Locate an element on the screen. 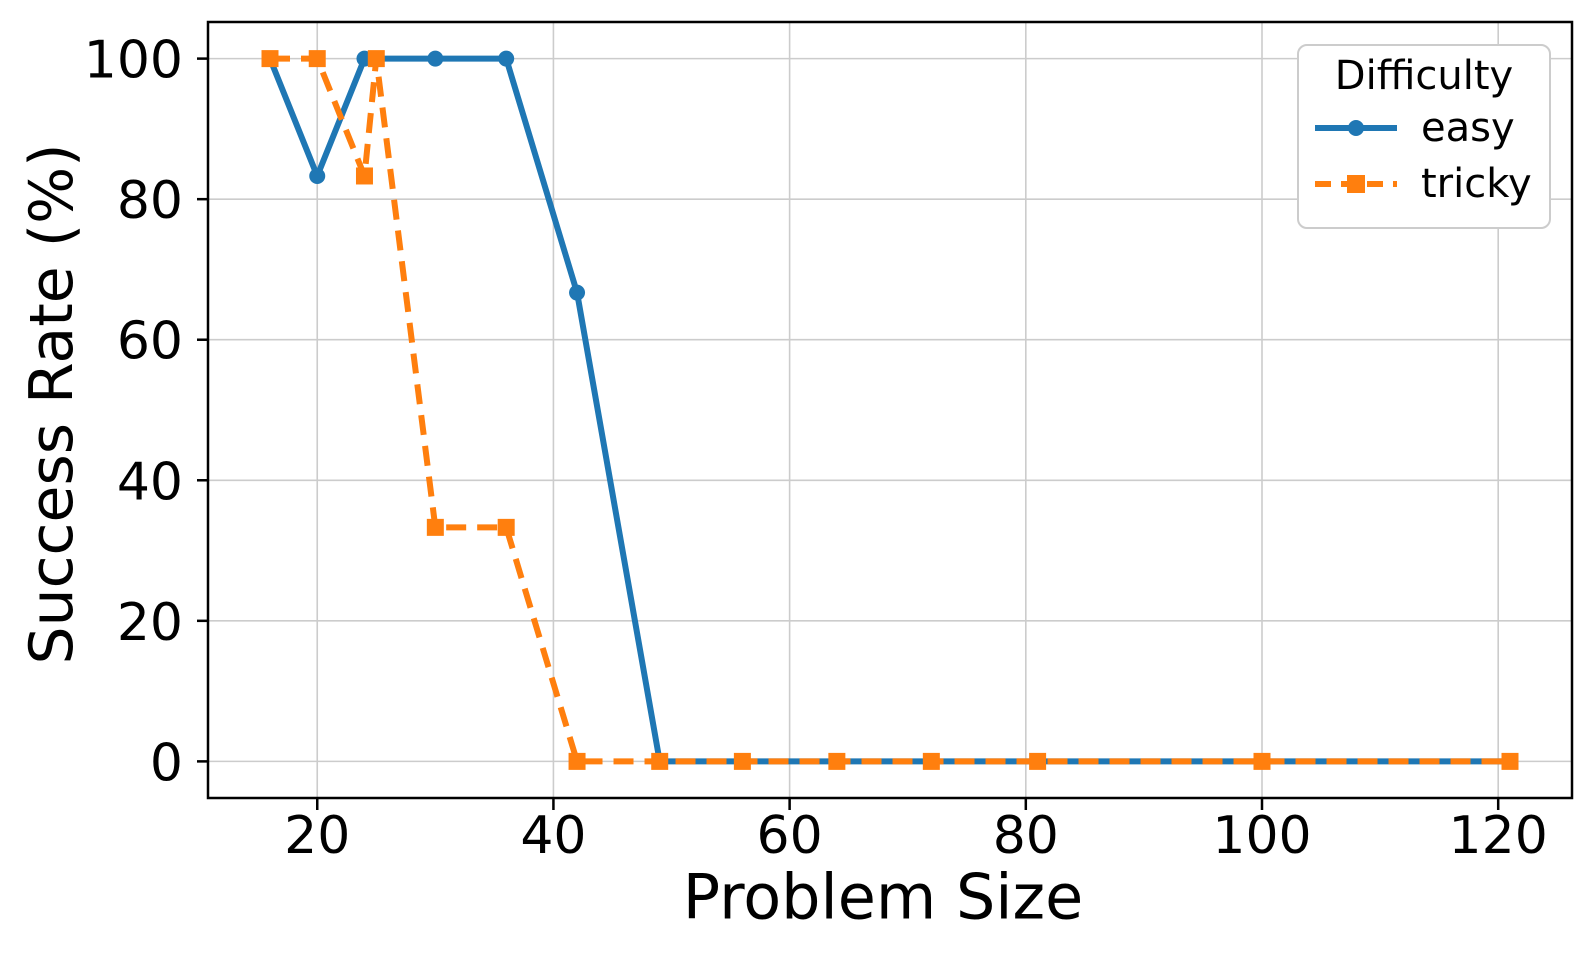 The image size is (1594, 957). y-axis-label: Success Rate (%) is located at coordinates (52, 404).